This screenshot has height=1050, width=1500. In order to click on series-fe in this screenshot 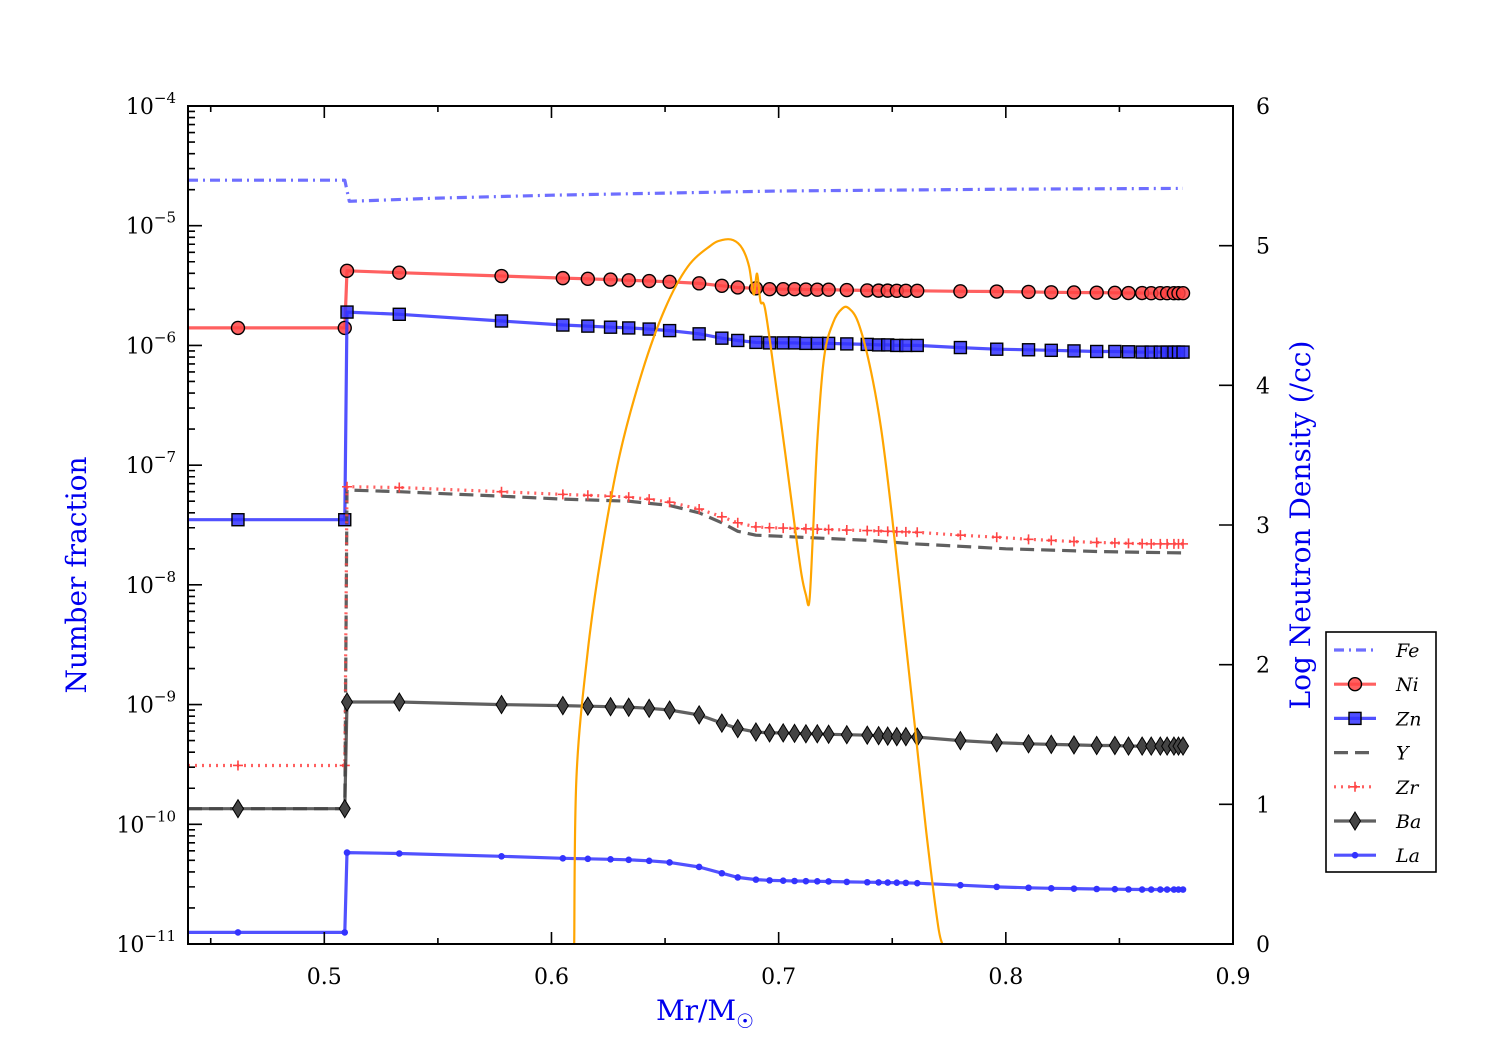, I will do `click(686, 190)`.